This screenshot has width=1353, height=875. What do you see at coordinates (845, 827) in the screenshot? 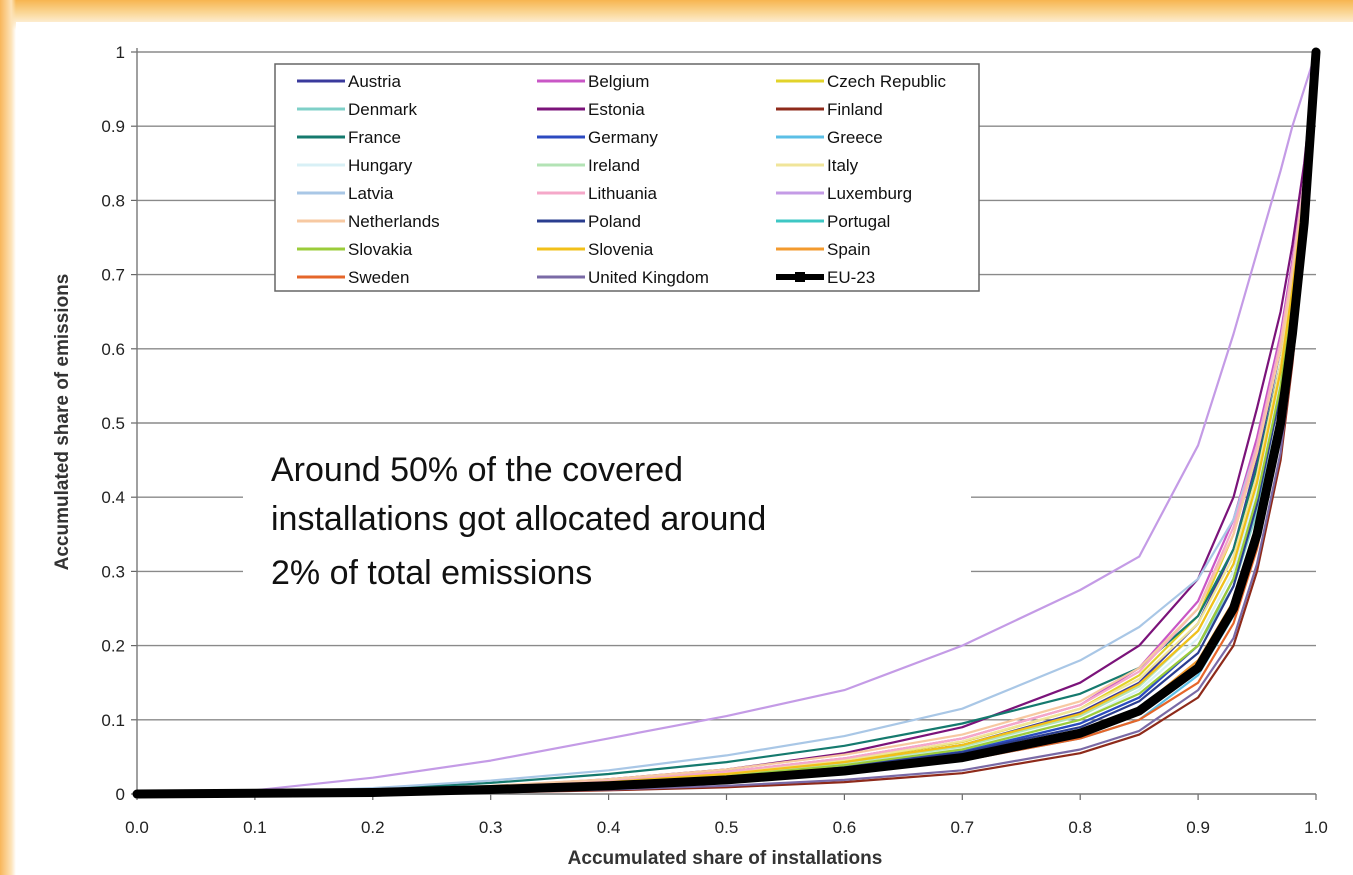
I see `x-tick-label: 0.6` at bounding box center [845, 827].